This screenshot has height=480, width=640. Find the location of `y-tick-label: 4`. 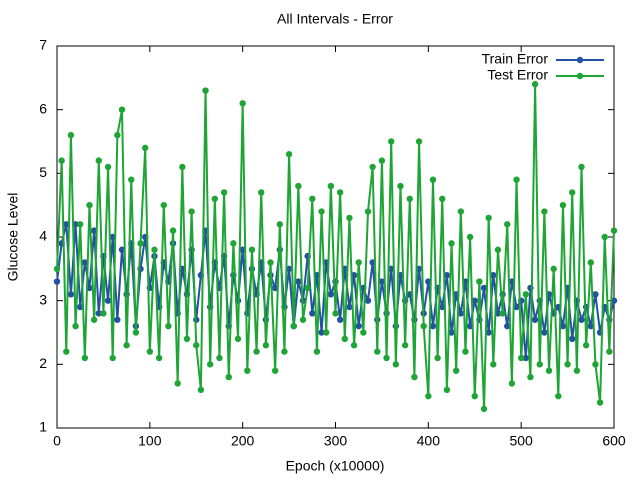

y-tick-label: 4 is located at coordinates (43, 236).